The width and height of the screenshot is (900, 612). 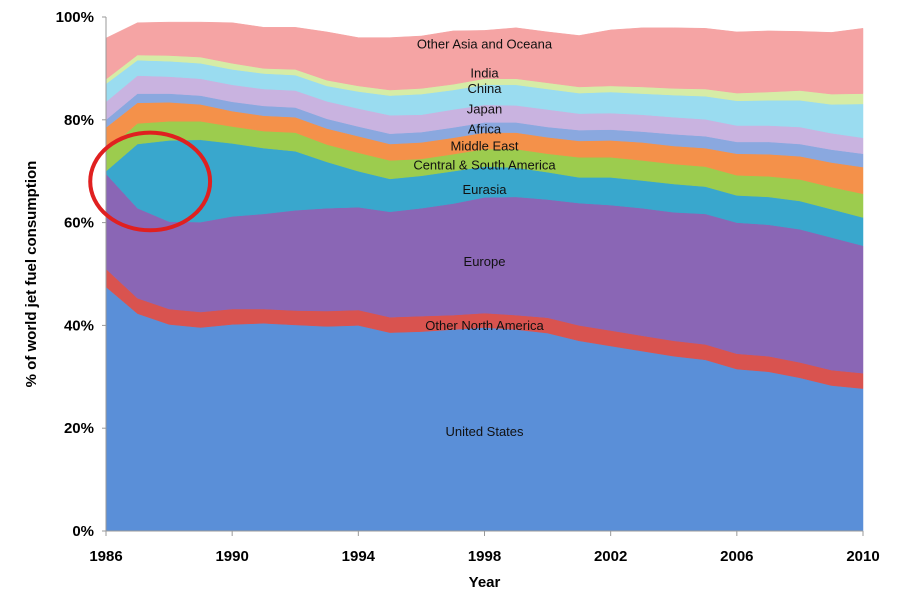 What do you see at coordinates (359, 556) in the screenshot?
I see `x-tick-label: 1994` at bounding box center [359, 556].